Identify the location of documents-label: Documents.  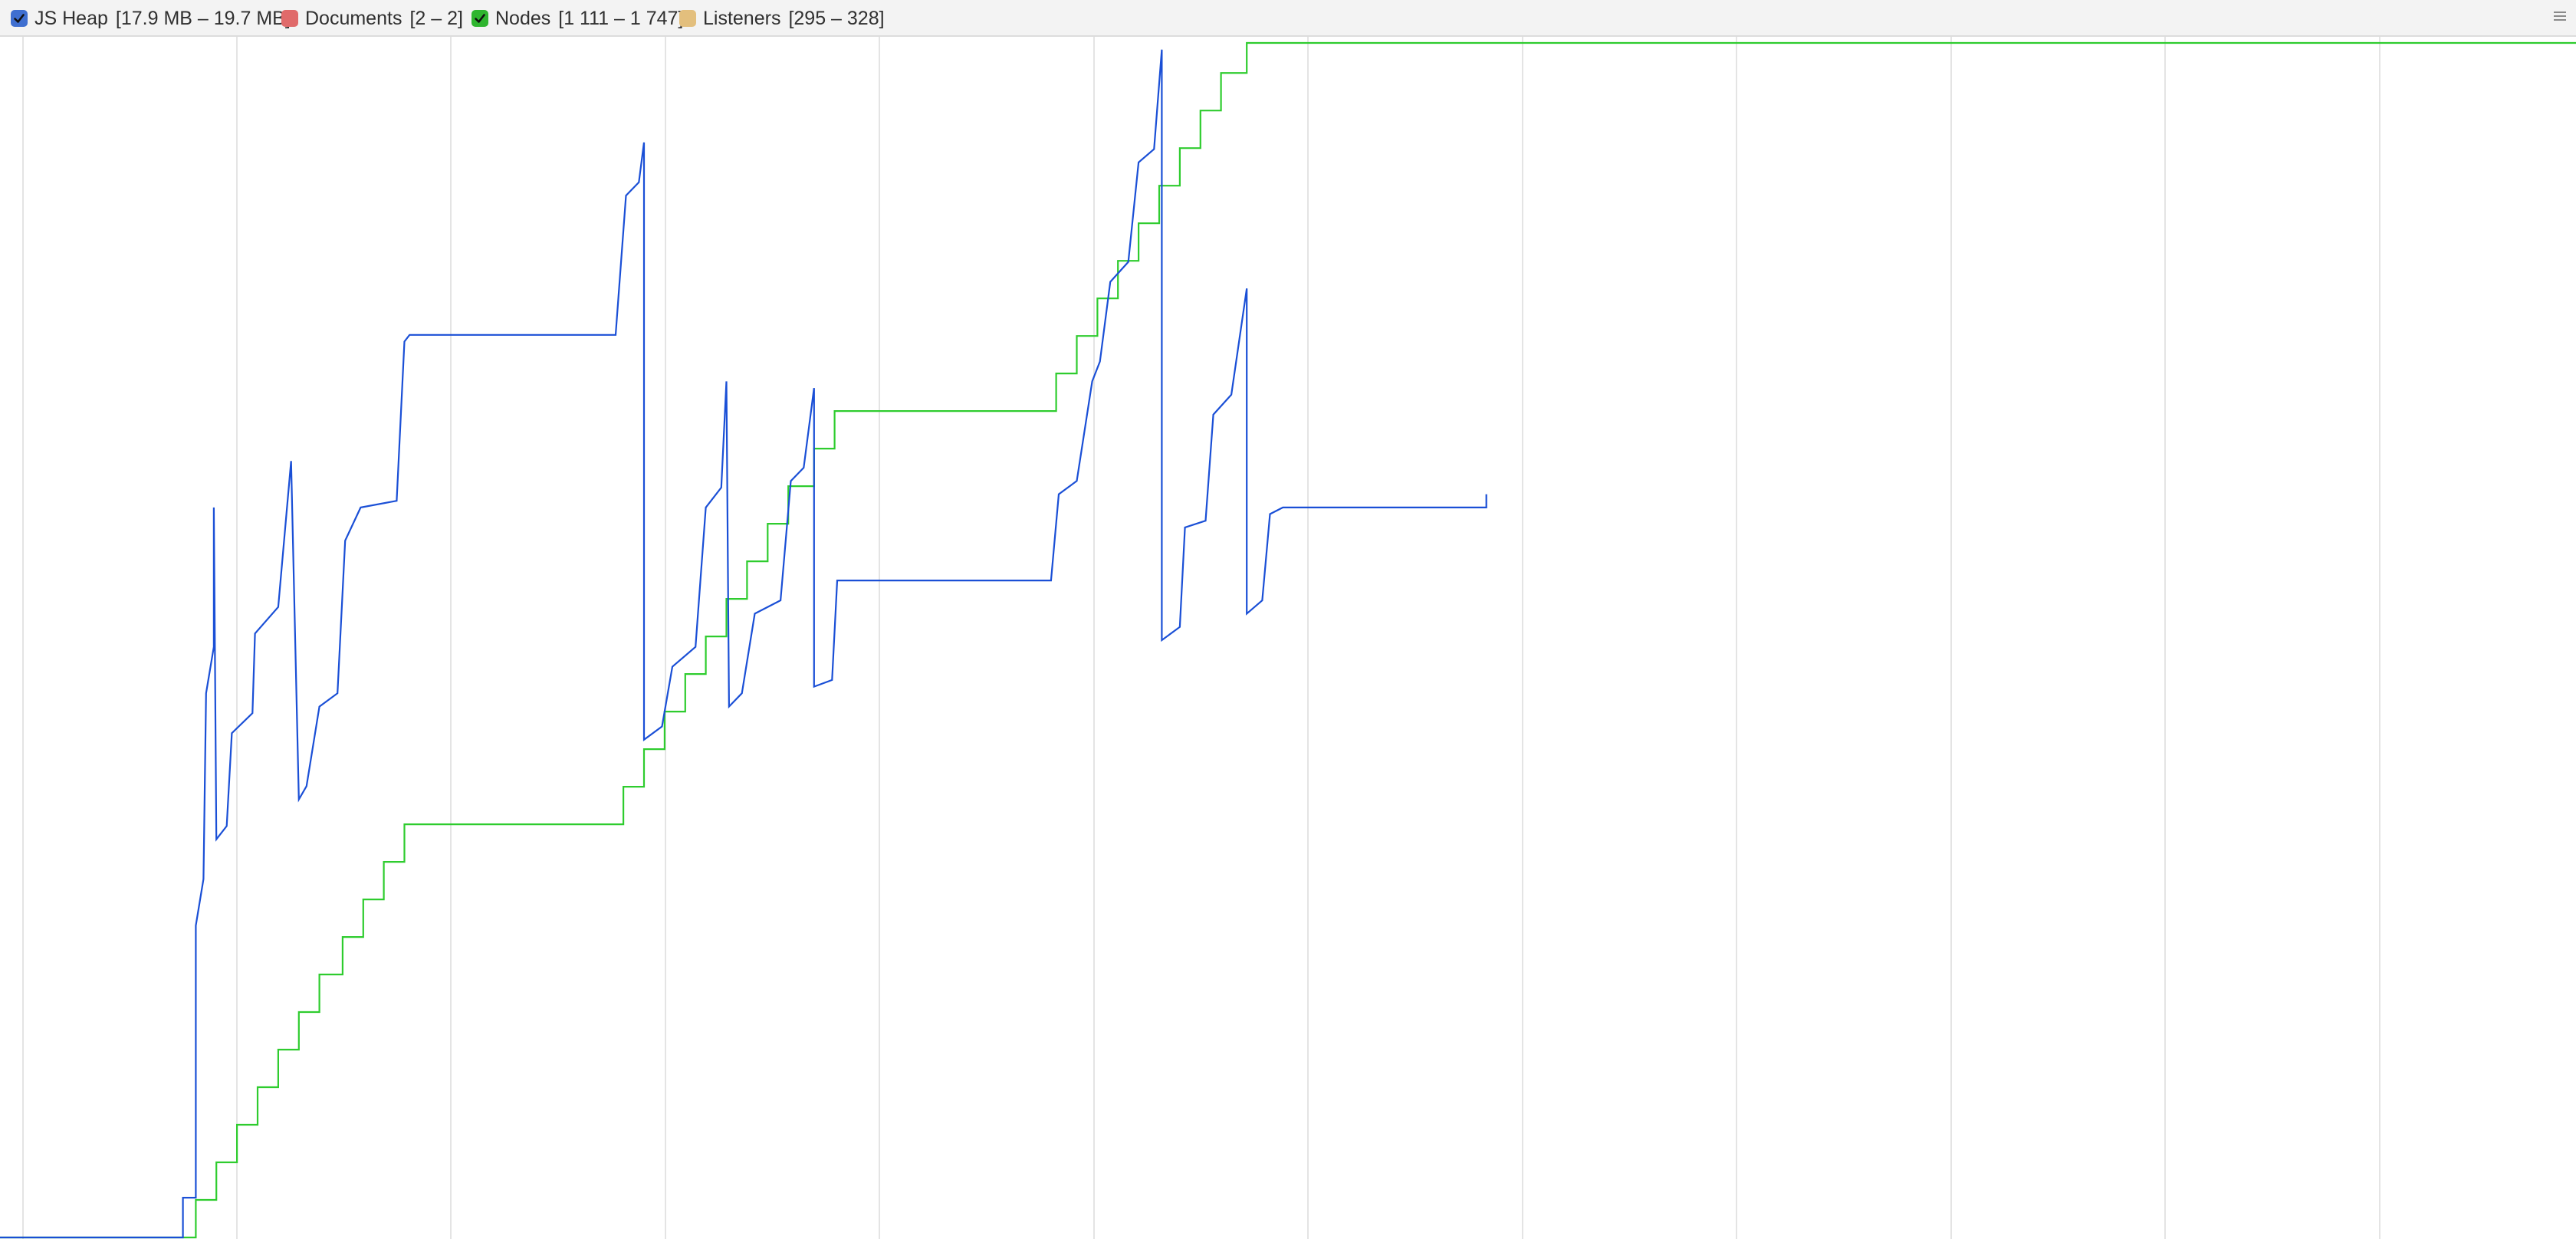
(353, 18).